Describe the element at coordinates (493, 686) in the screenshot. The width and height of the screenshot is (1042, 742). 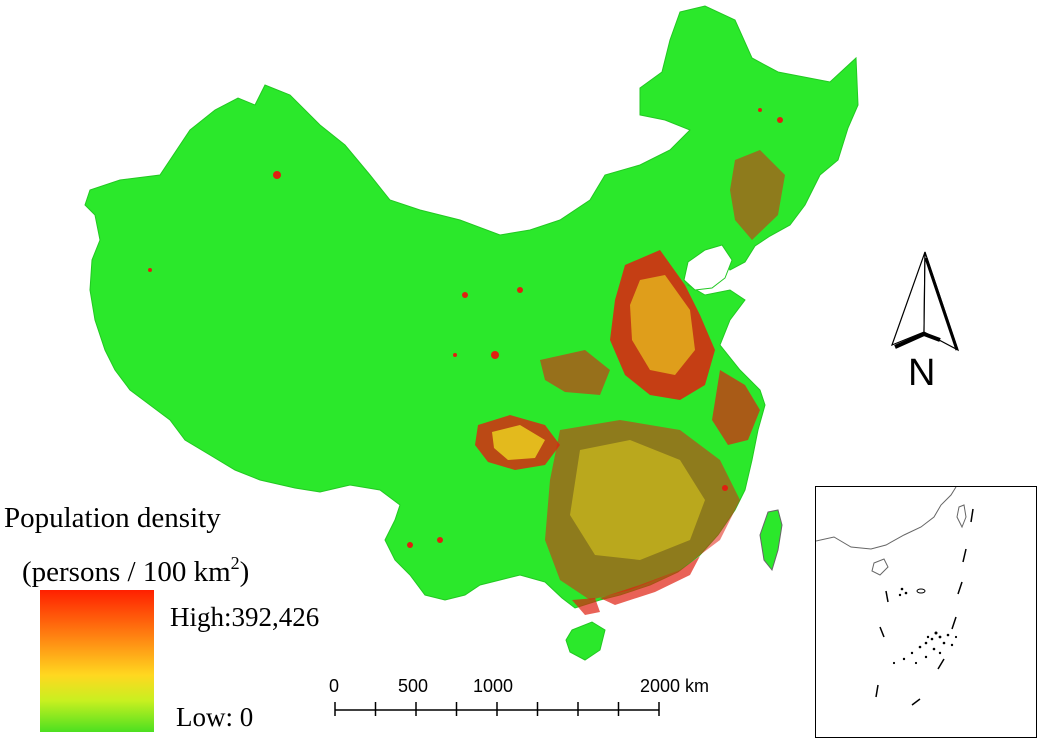
I see `scale-label-1000: 1000` at that location.